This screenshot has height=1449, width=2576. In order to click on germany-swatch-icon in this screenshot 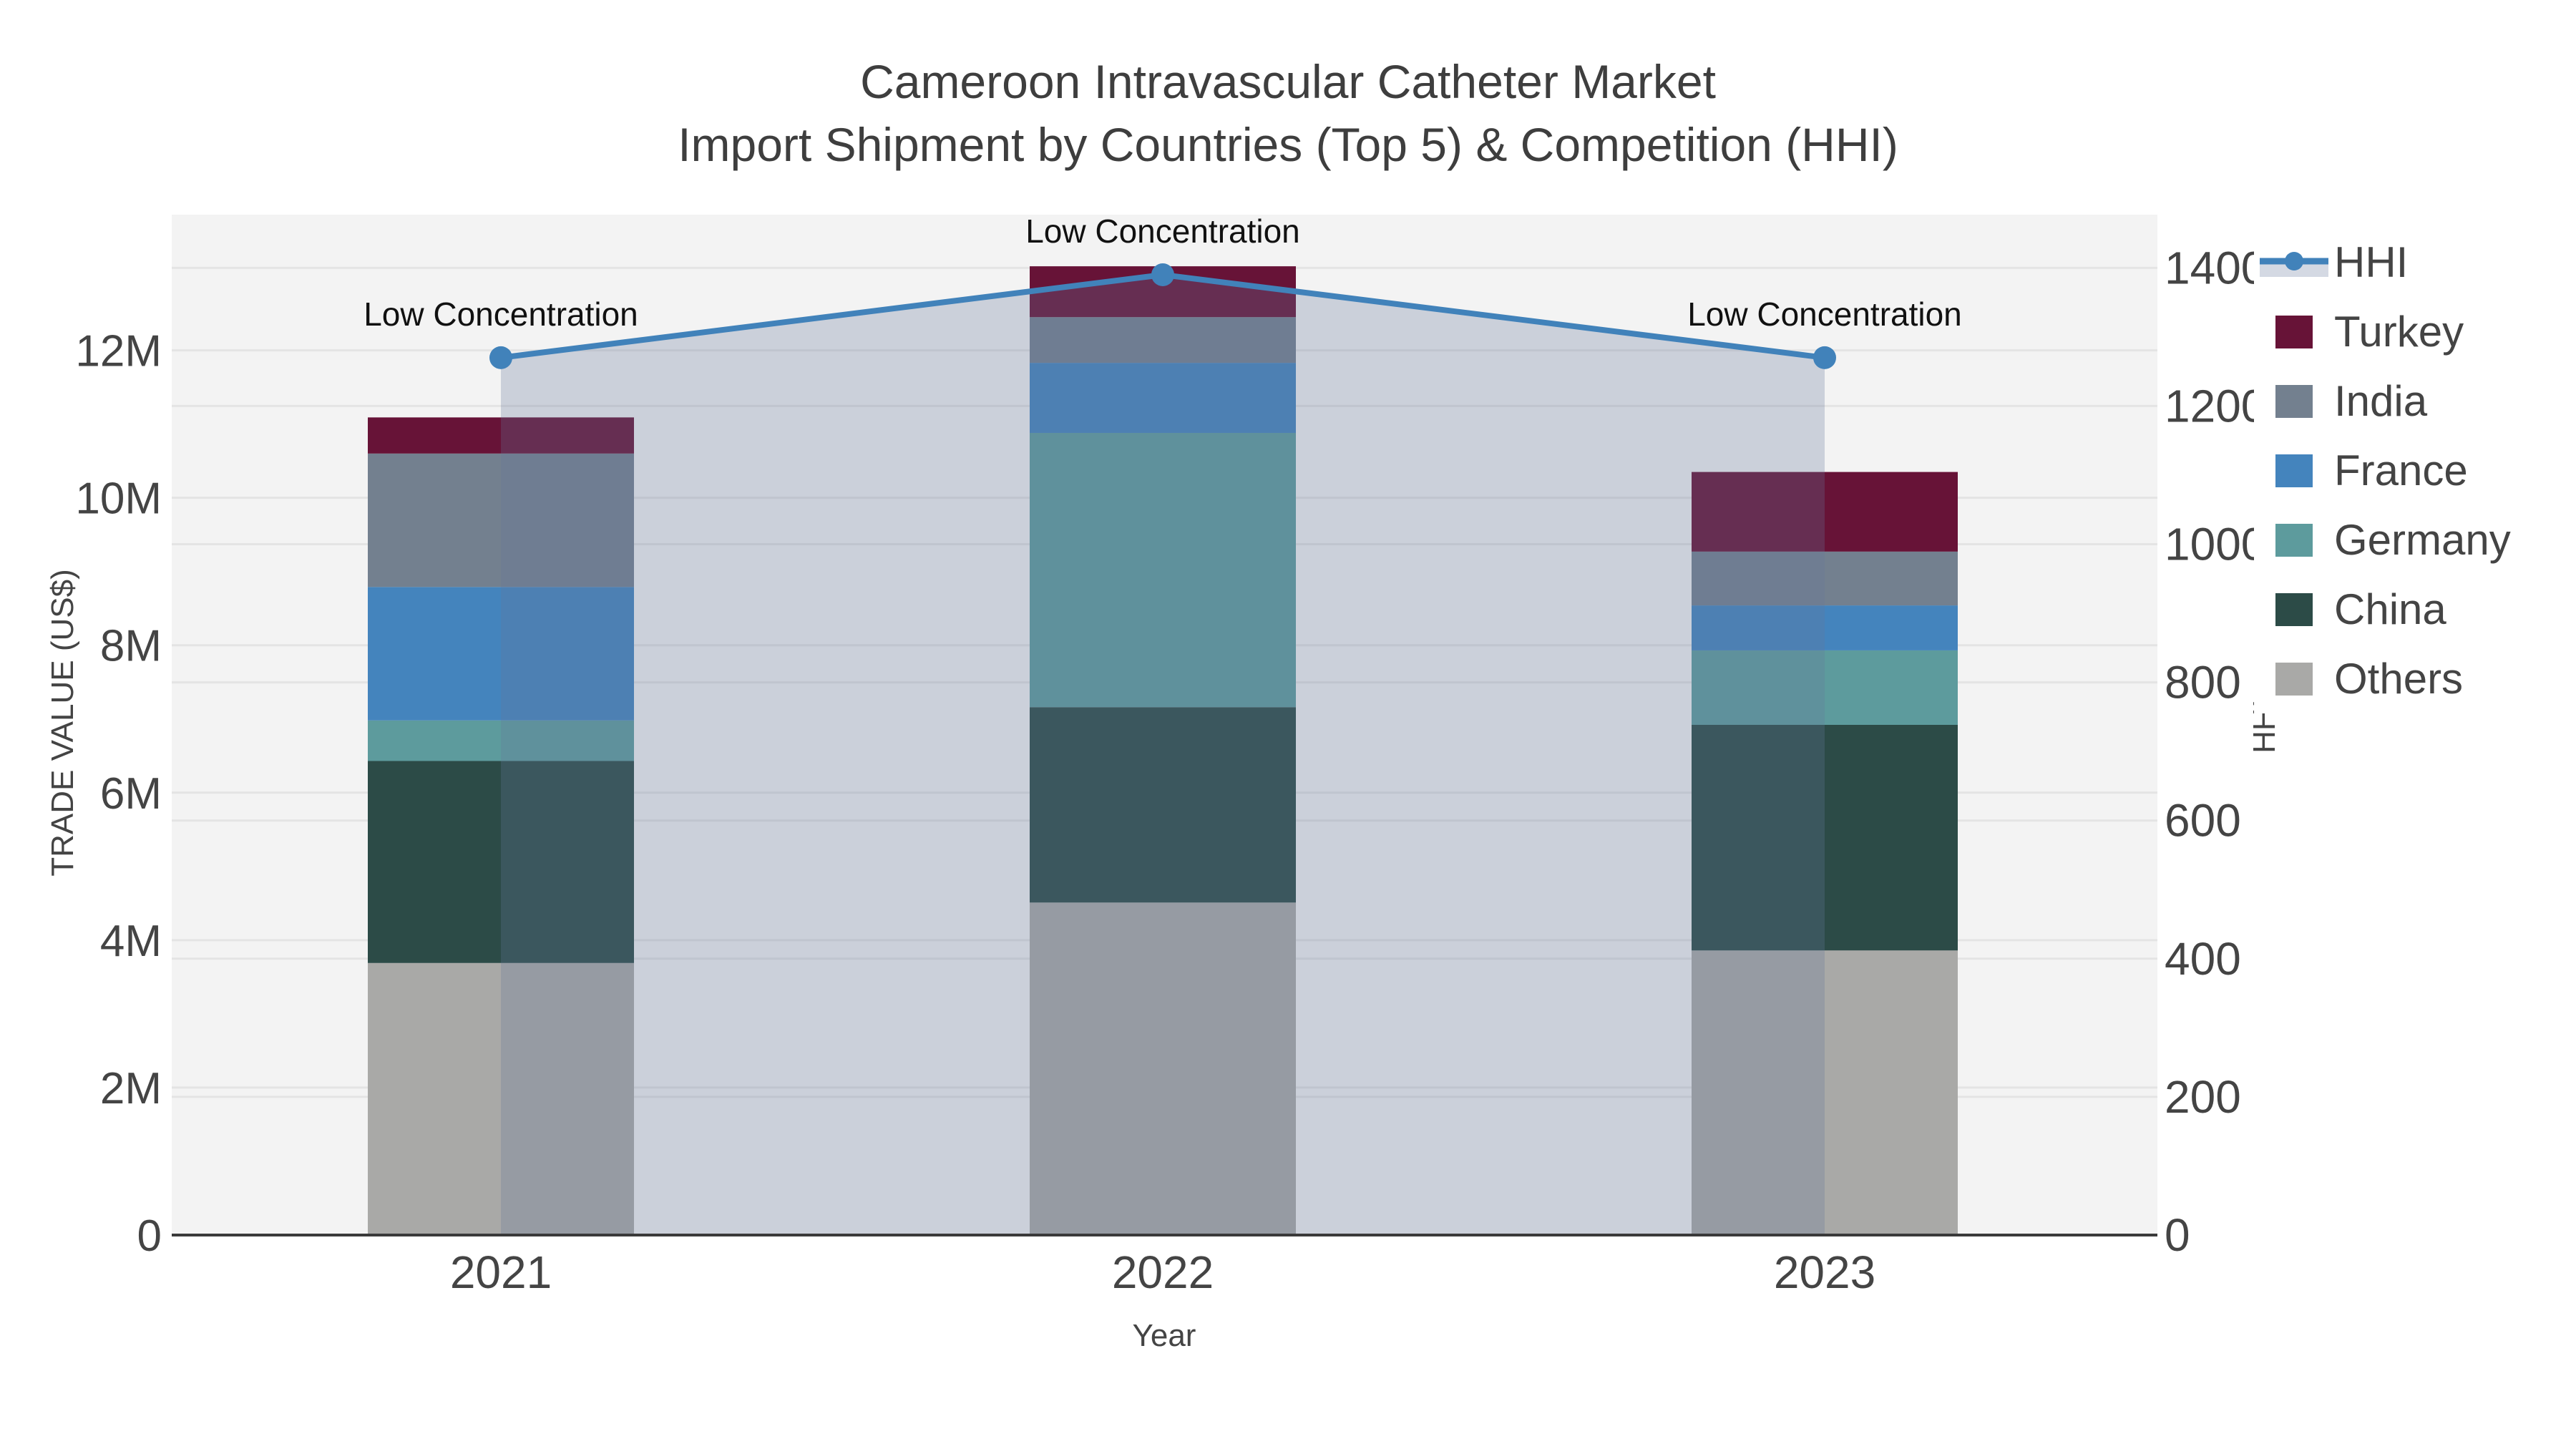, I will do `click(2294, 540)`.